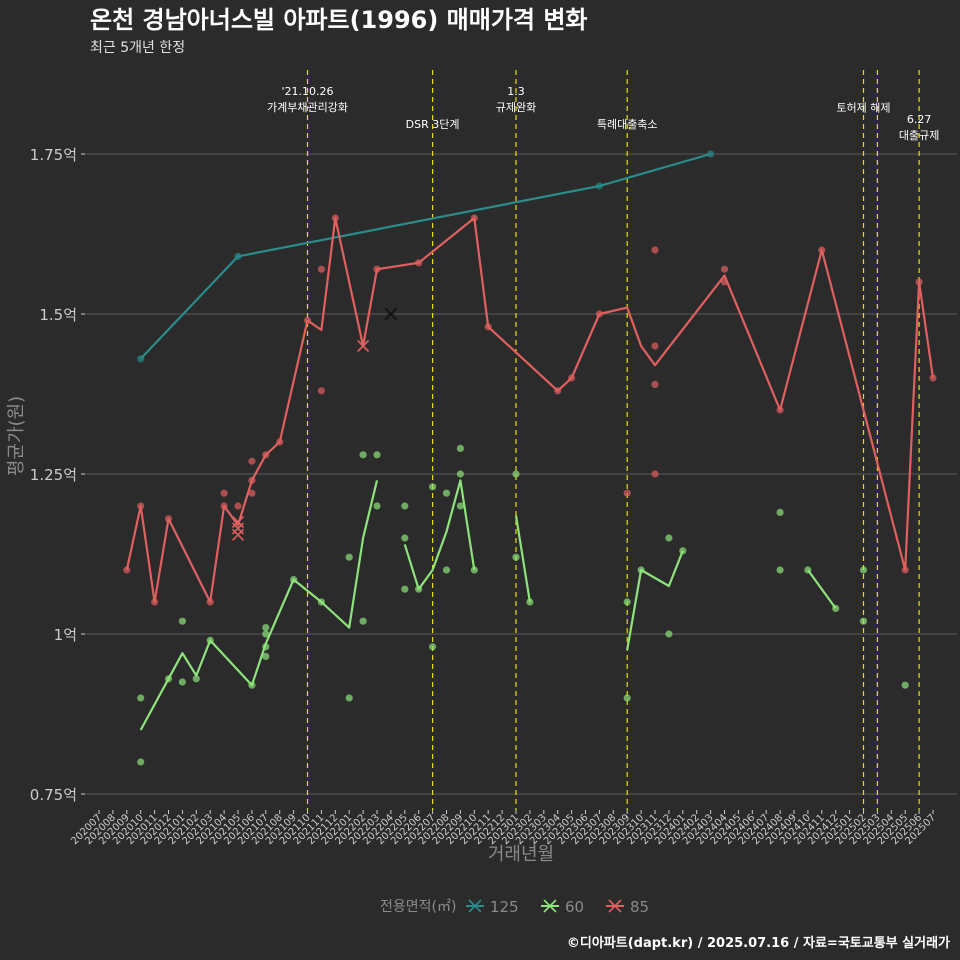 The image size is (960, 960). Describe the element at coordinates (919, 119) in the screenshot. I see `event-label: 6.27` at that location.